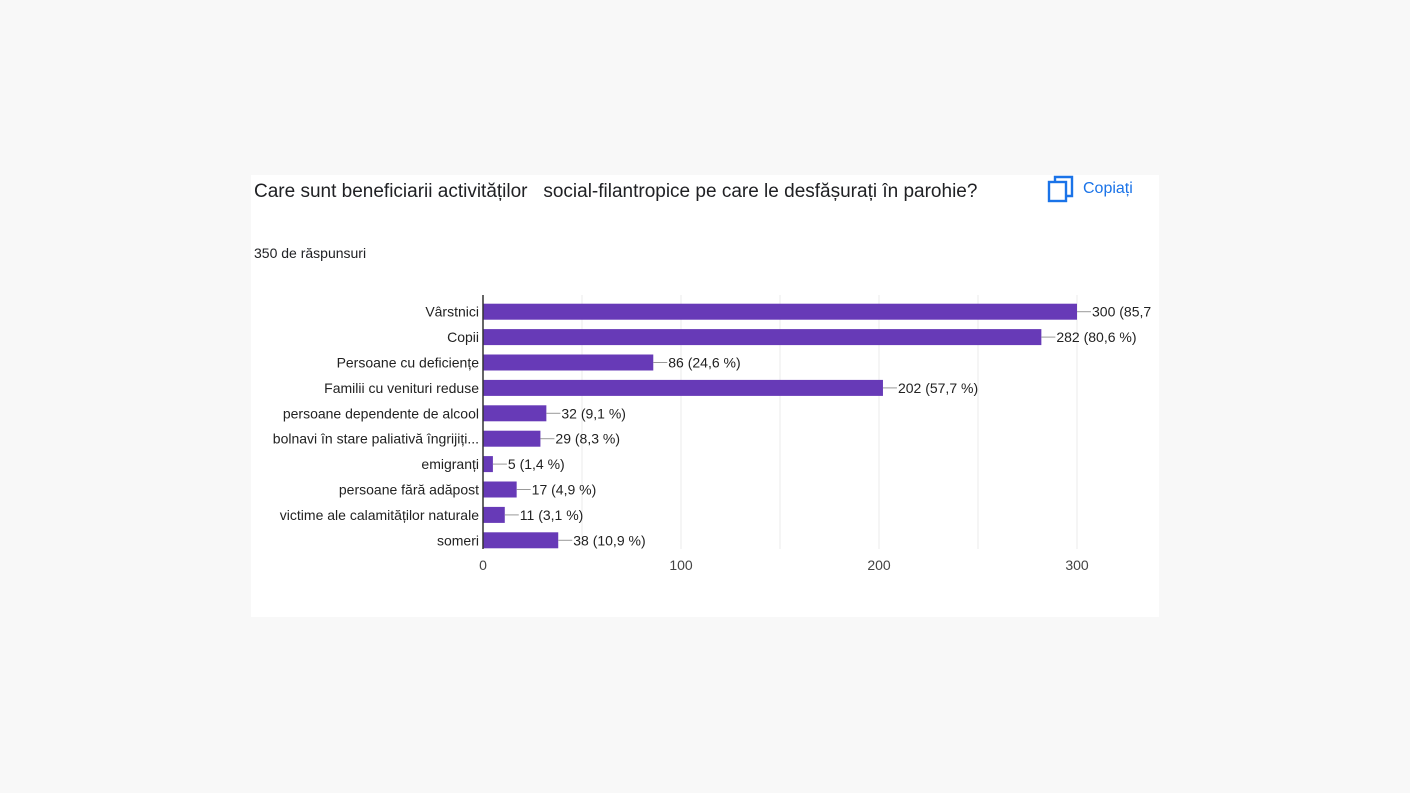 This screenshot has width=1410, height=793. What do you see at coordinates (1077, 565) in the screenshot?
I see `x-tick-label: 300` at bounding box center [1077, 565].